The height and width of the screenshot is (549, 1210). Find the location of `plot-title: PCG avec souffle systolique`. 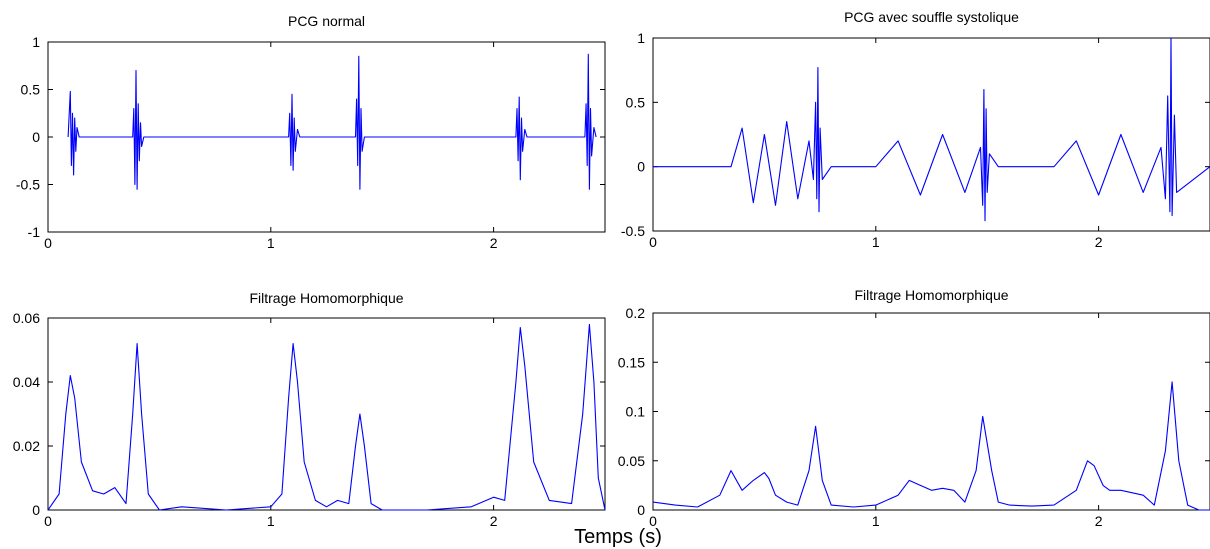

plot-title: PCG avec souffle systolique is located at coordinates (931, 17).